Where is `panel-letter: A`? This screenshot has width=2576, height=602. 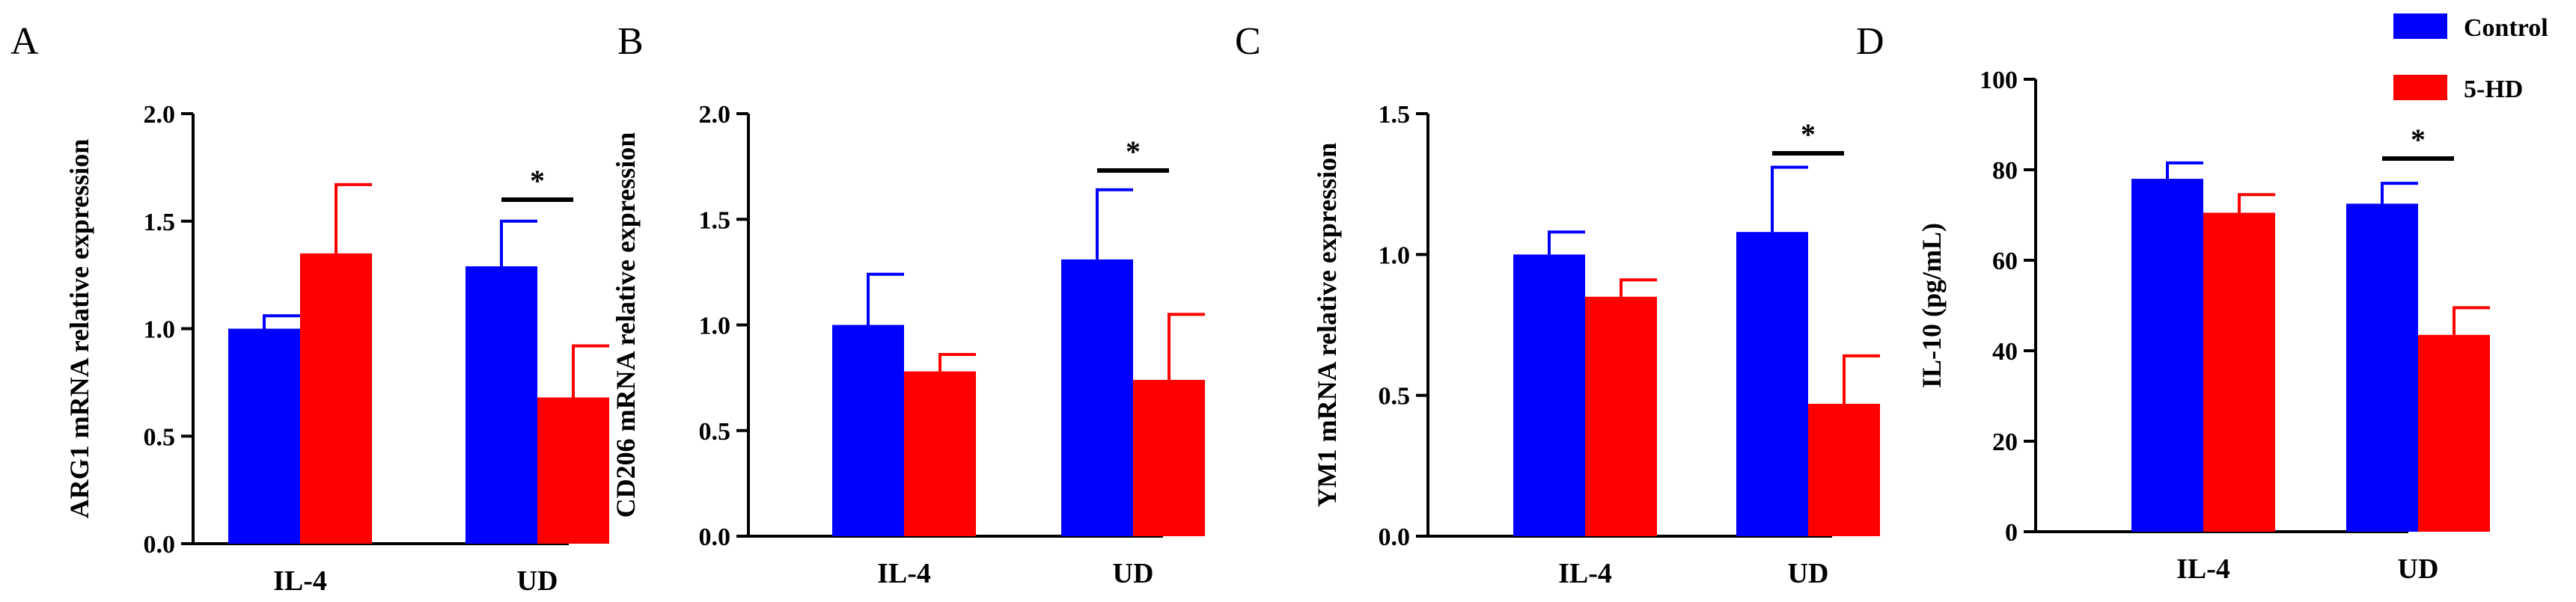 panel-letter: A is located at coordinates (24, 41).